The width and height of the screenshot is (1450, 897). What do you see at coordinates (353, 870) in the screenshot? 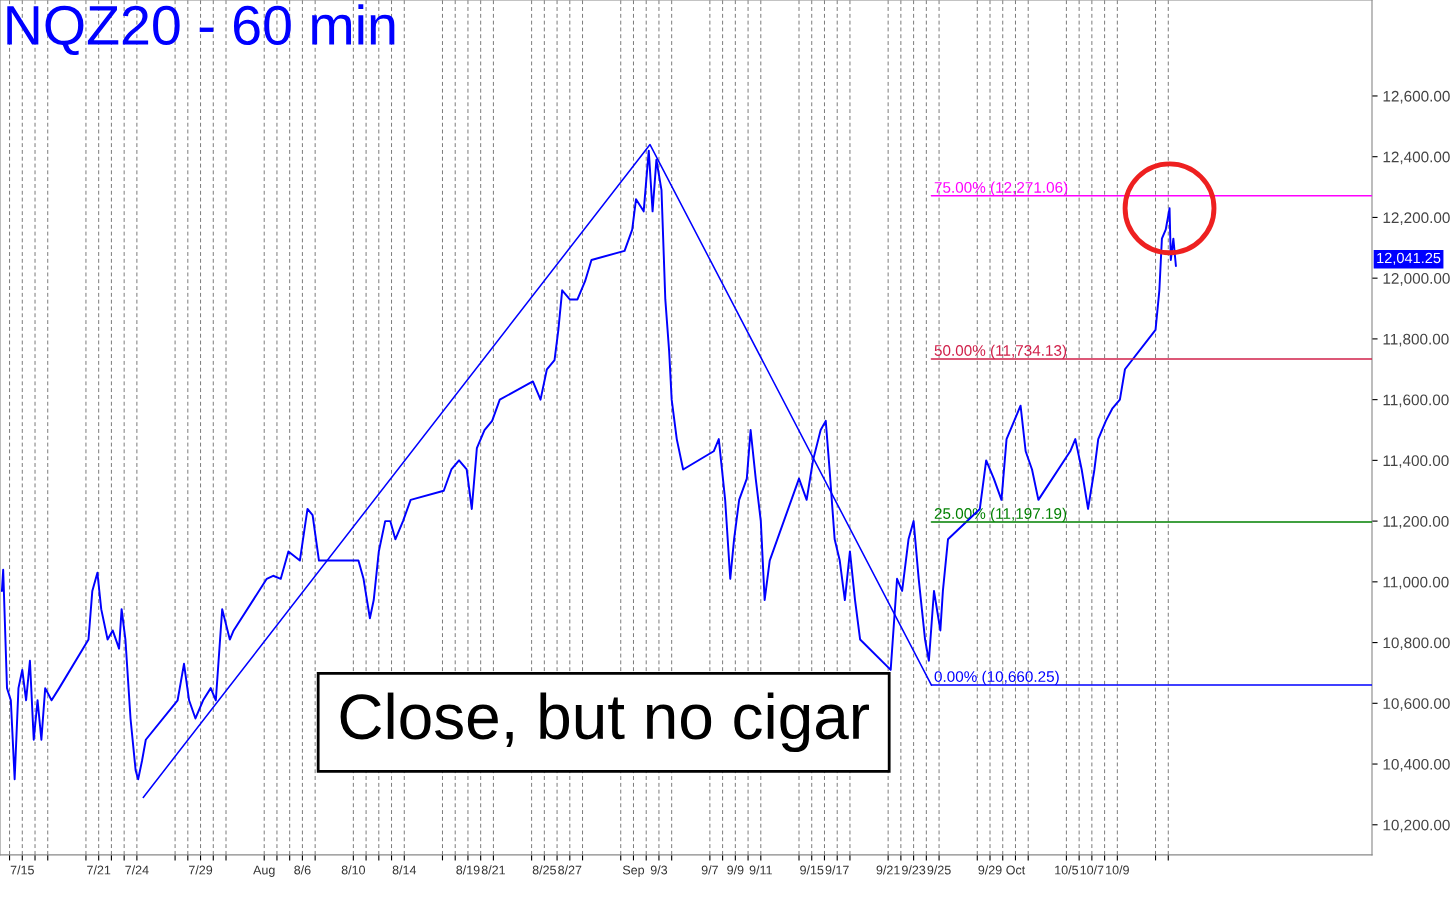
I see `x-tick-label: 8/10` at bounding box center [353, 870].